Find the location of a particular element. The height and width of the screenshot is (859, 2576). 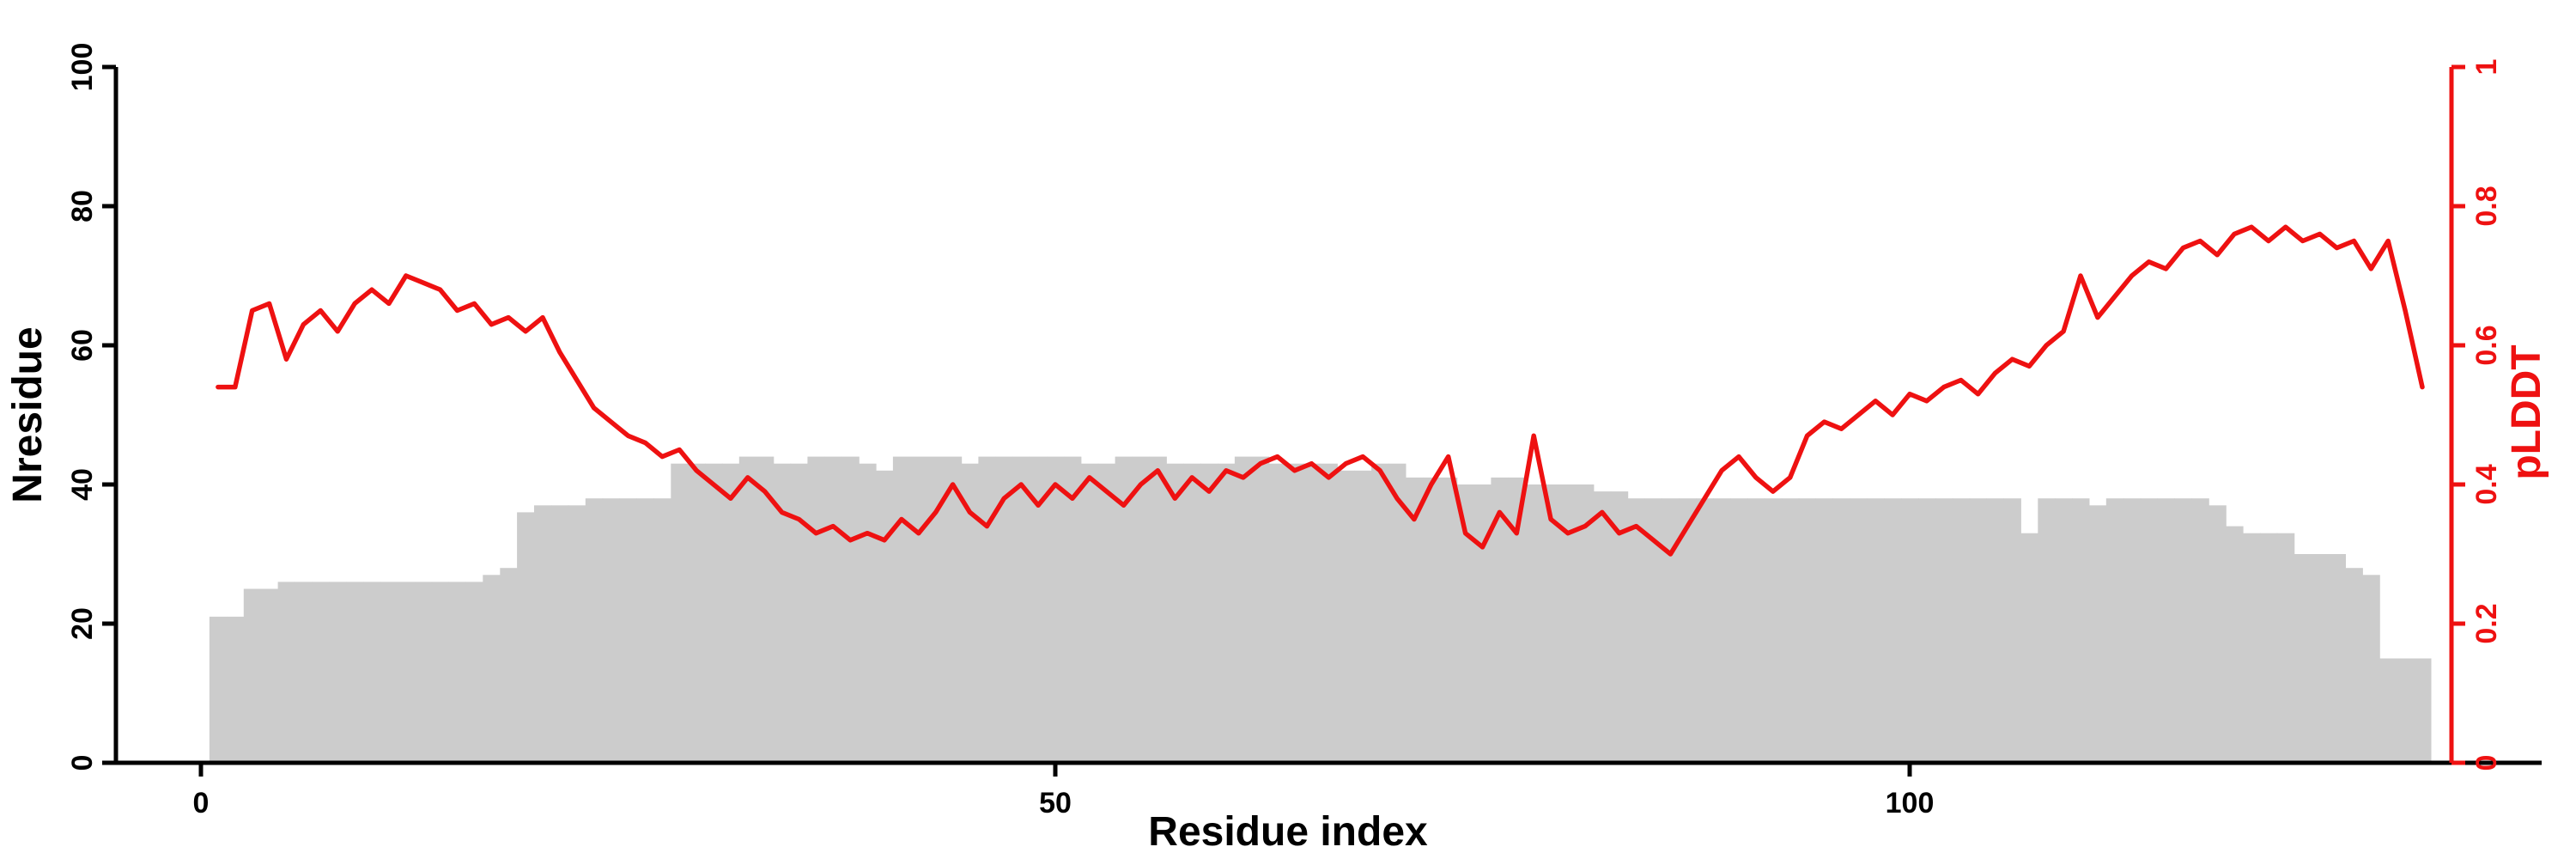

y-right-tick-label: 1 is located at coordinates (2486, 67).